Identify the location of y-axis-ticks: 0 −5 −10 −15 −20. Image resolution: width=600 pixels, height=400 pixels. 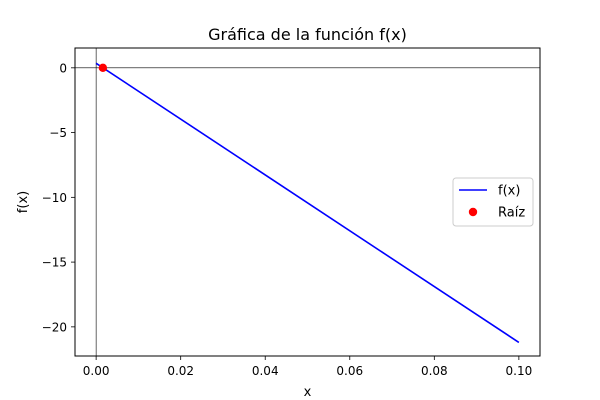
(58, 197).